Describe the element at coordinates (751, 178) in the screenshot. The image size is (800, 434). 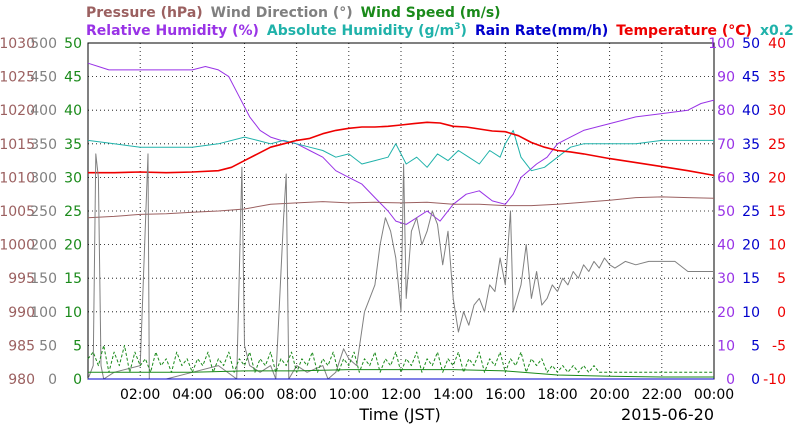
I see `rain-rate-tick-label: 30` at that location.